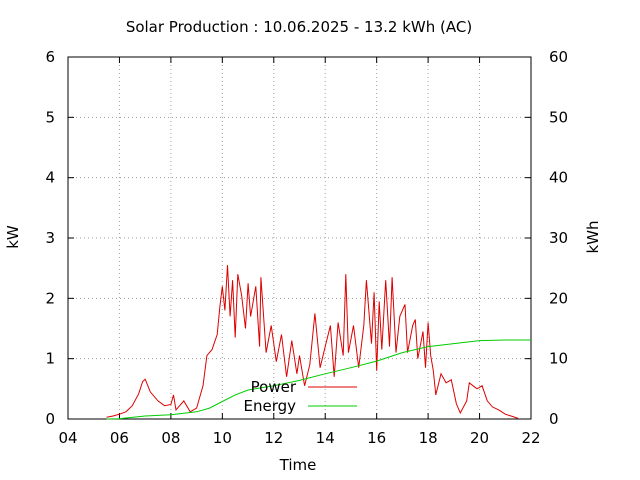  Describe the element at coordinates (170, 438) in the screenshot. I see `x-tick-label: 08` at that location.